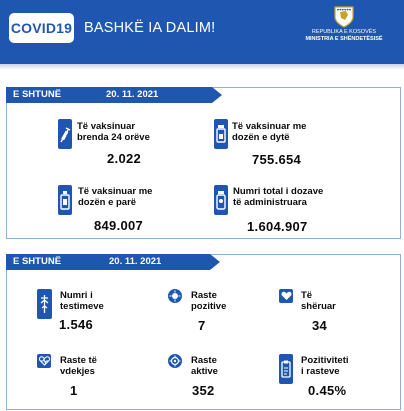 This screenshot has width=404, height=411. Describe the element at coordinates (286, 369) in the screenshot. I see `clipboard-icon` at that location.